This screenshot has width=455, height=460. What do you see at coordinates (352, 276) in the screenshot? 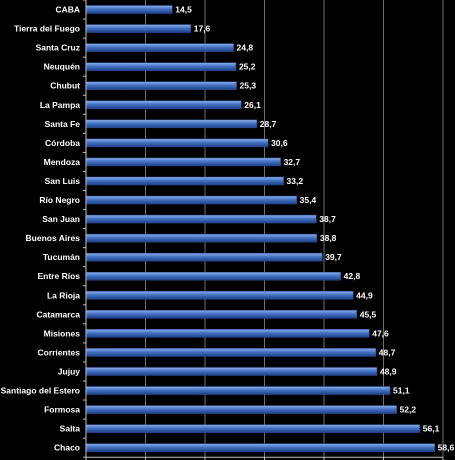
I see `value-label: 42,8` at bounding box center [352, 276].